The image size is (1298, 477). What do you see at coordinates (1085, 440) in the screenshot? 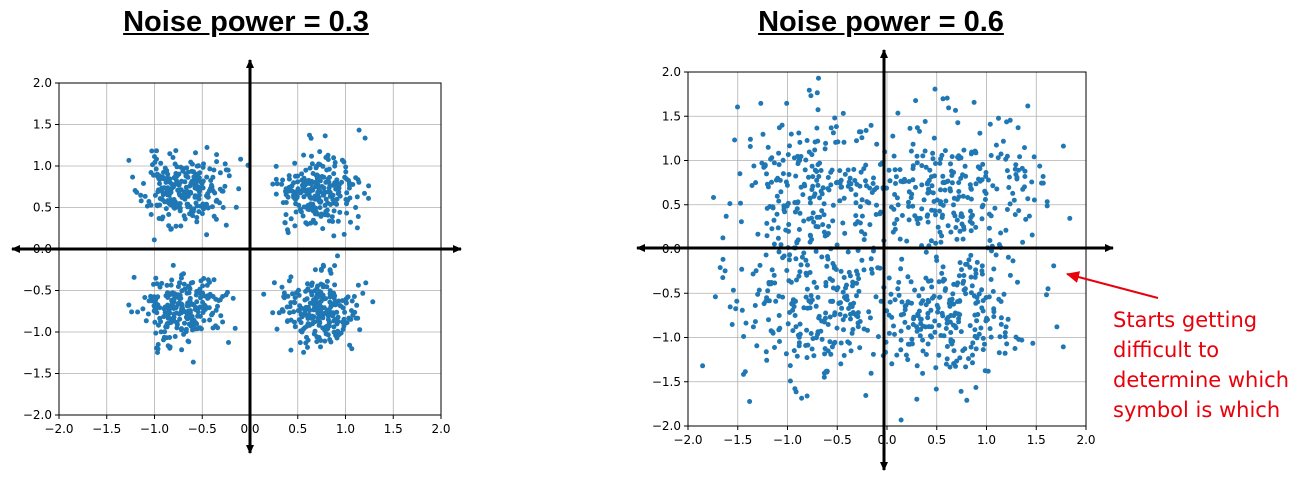
I see `x-tick-label: 2.0` at bounding box center [1085, 440].